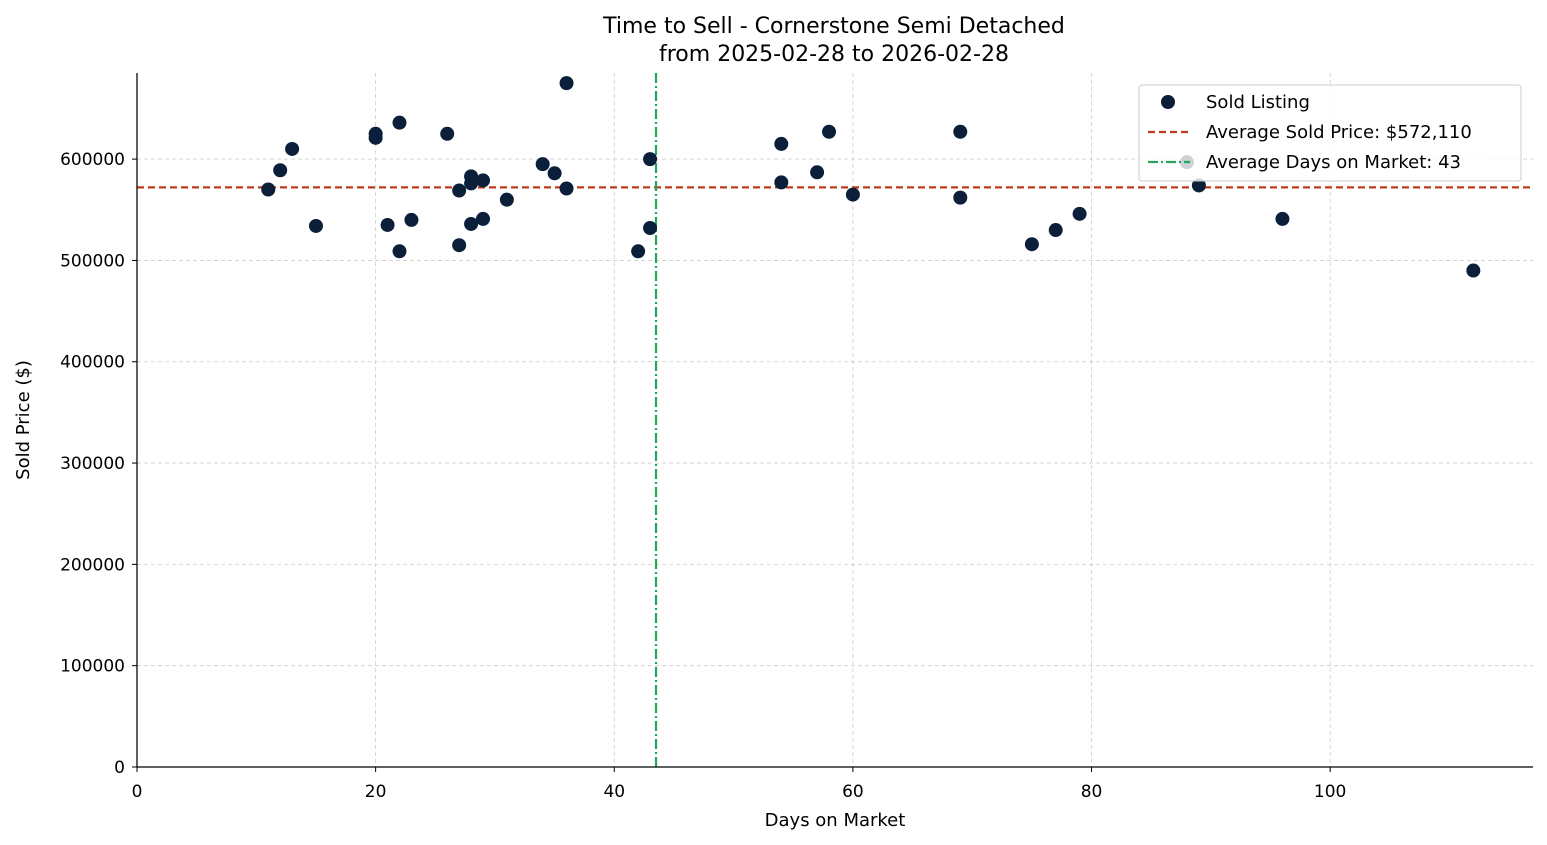 Image resolution: width=1547 pixels, height=845 pixels. I want to click on legend-marker-sold-listing, so click(1168, 102).